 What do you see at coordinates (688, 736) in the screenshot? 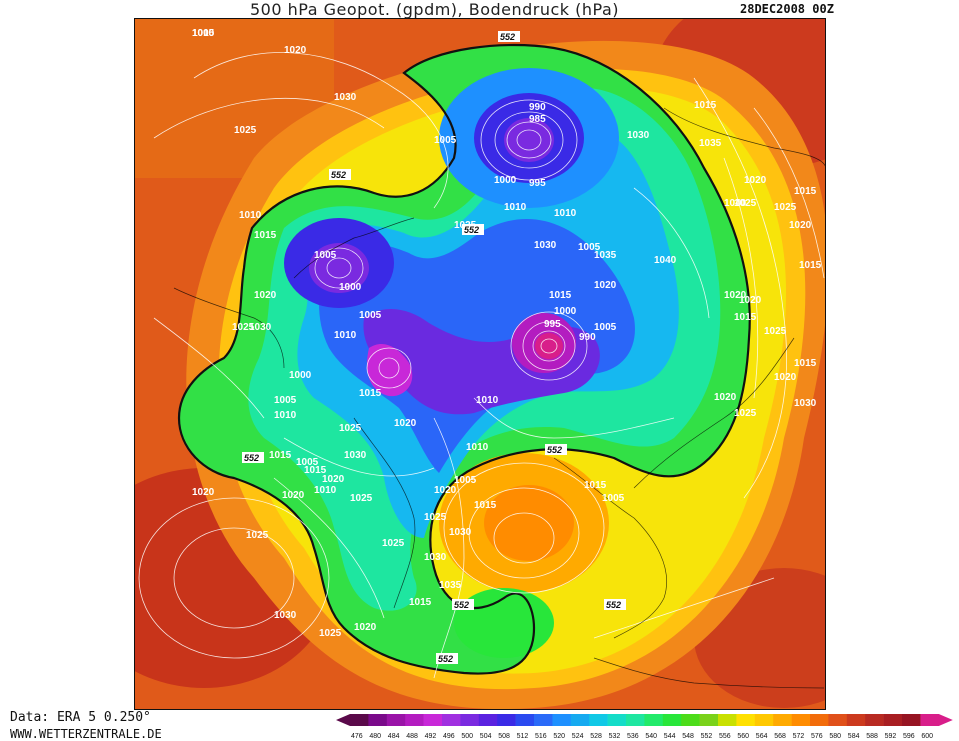
I see `colorbar-tick-label: 548` at bounding box center [688, 736].